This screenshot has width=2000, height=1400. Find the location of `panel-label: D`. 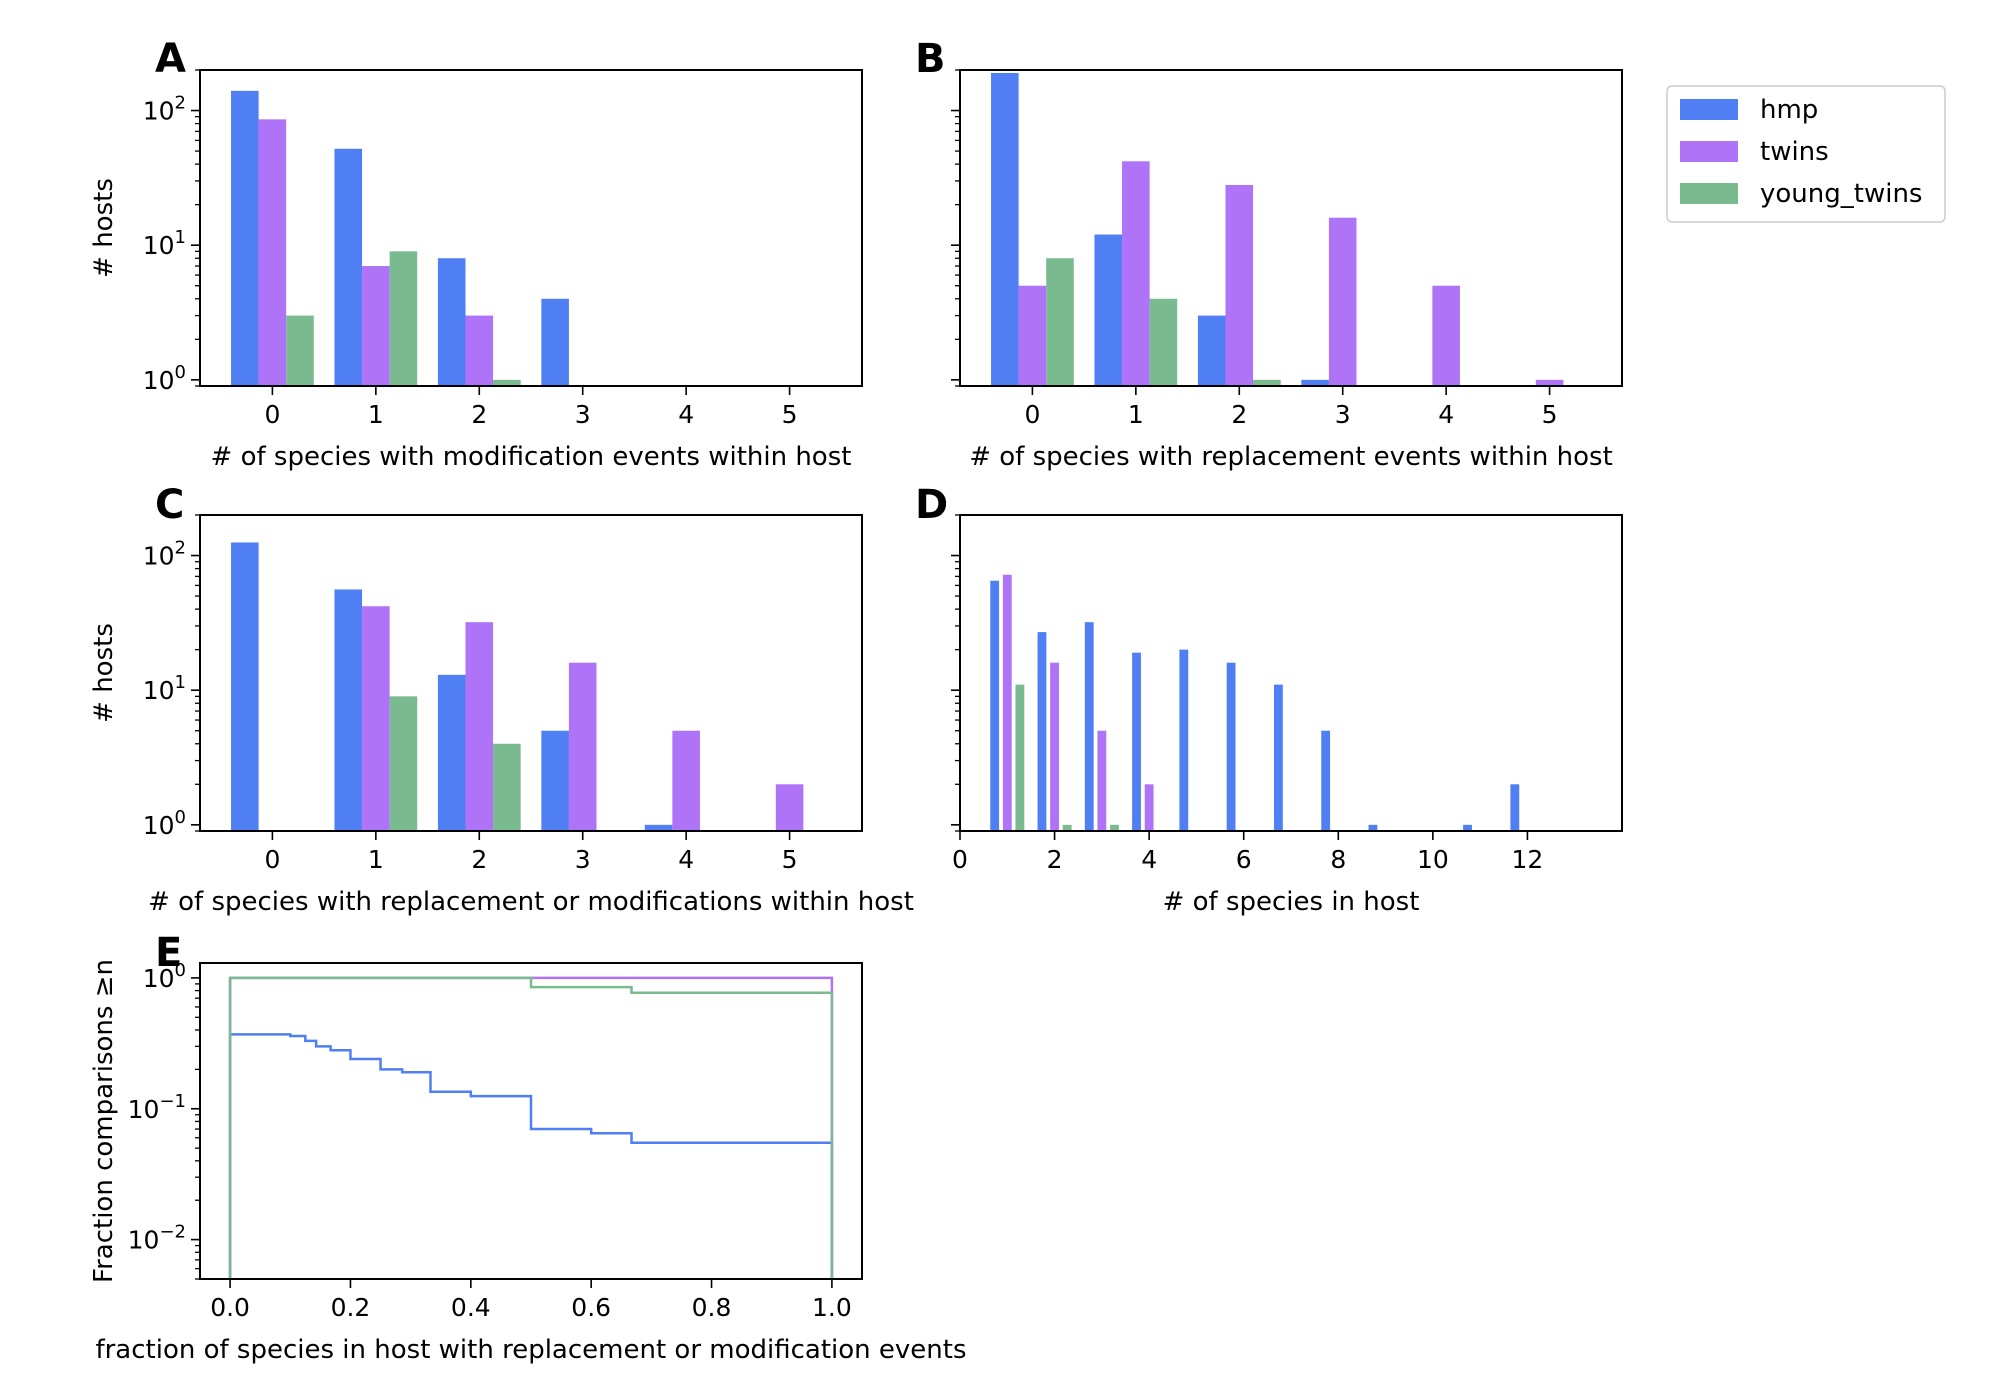

panel-label: D is located at coordinates (931, 505).